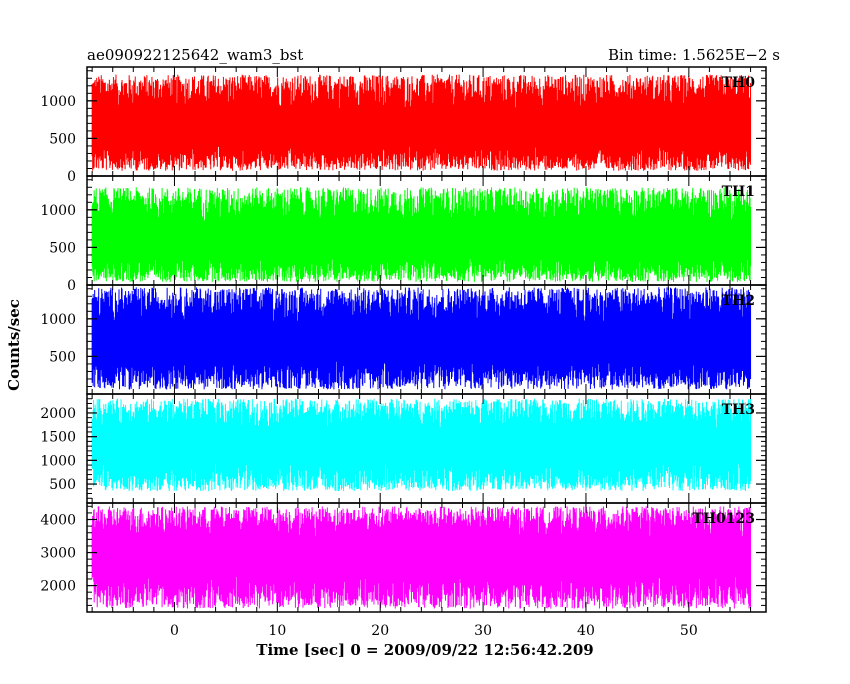  Describe the element at coordinates (739, 83) in the screenshot. I see `panel-label-th0: TH0` at that location.